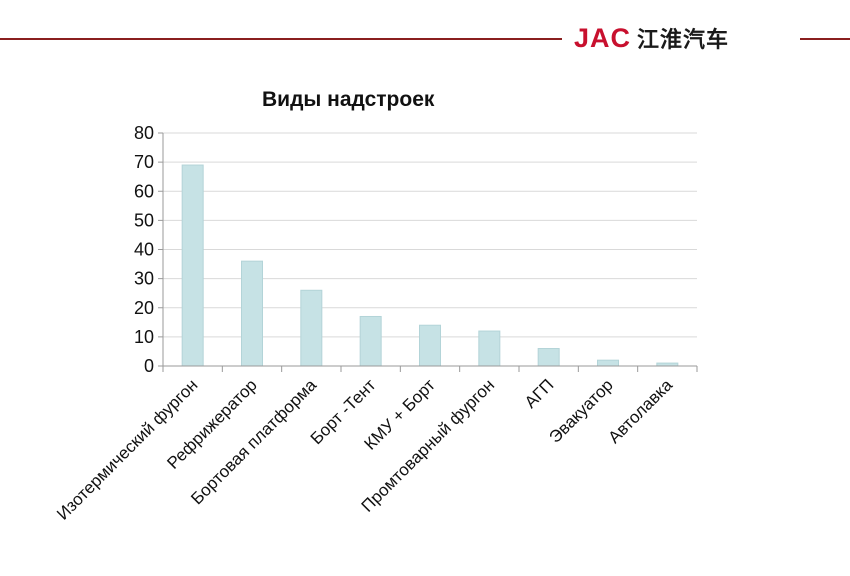 The image size is (850, 576). What do you see at coordinates (144, 162) in the screenshot?
I see `y-tick-label: 70` at bounding box center [144, 162].